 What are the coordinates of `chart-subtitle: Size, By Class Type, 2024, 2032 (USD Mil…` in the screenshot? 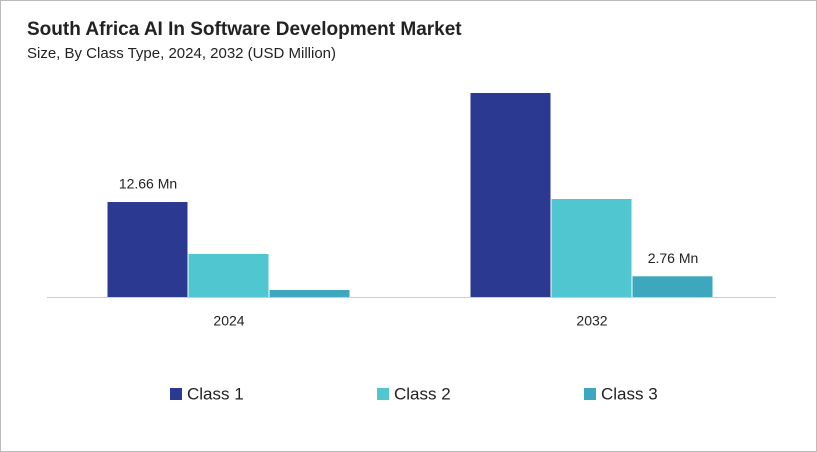 It's located at (181, 53).